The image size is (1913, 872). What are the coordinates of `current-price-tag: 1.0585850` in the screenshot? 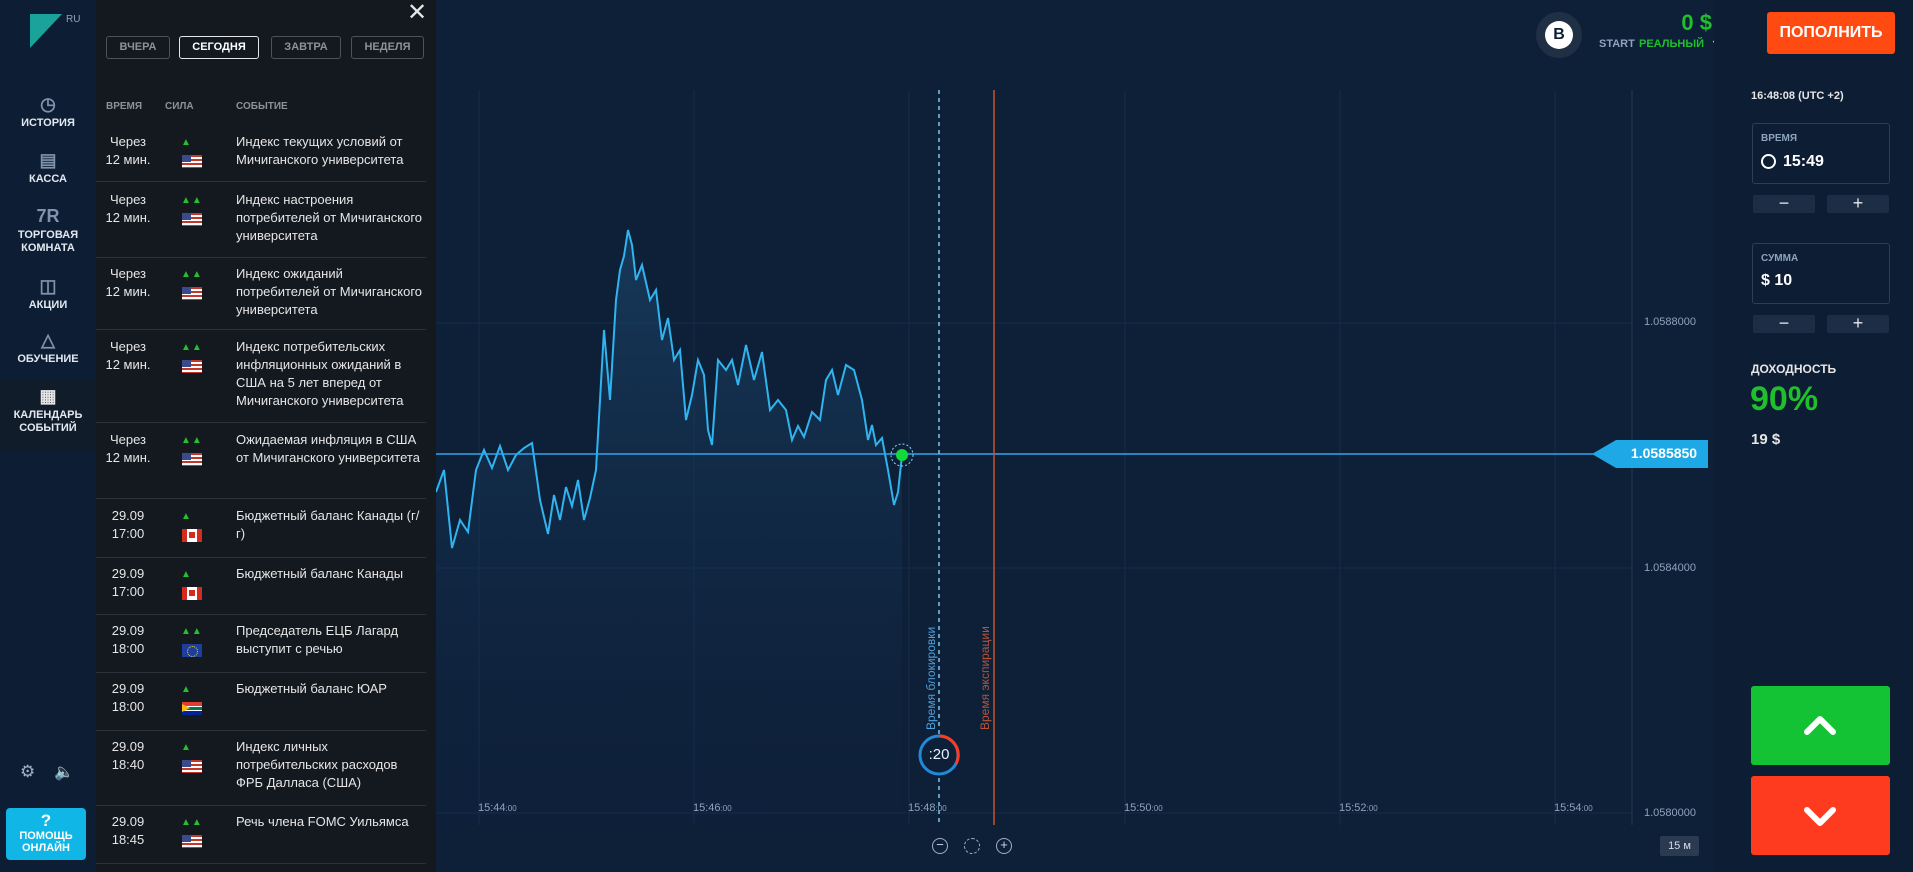 It's located at (1664, 453).